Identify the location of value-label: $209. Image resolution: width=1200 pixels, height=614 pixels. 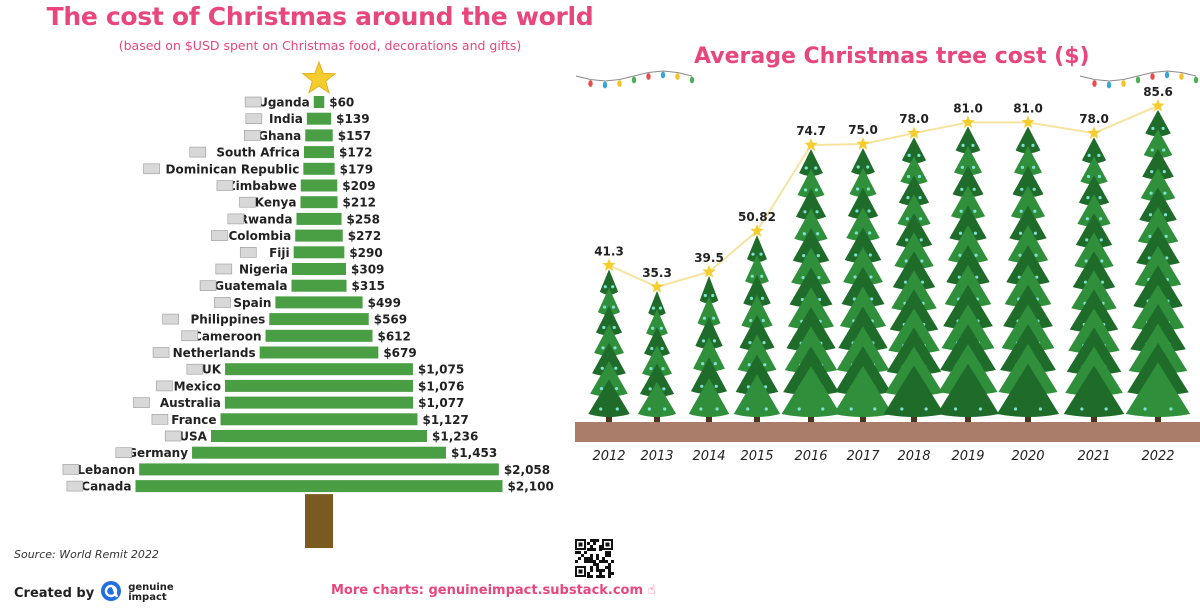
(358, 186).